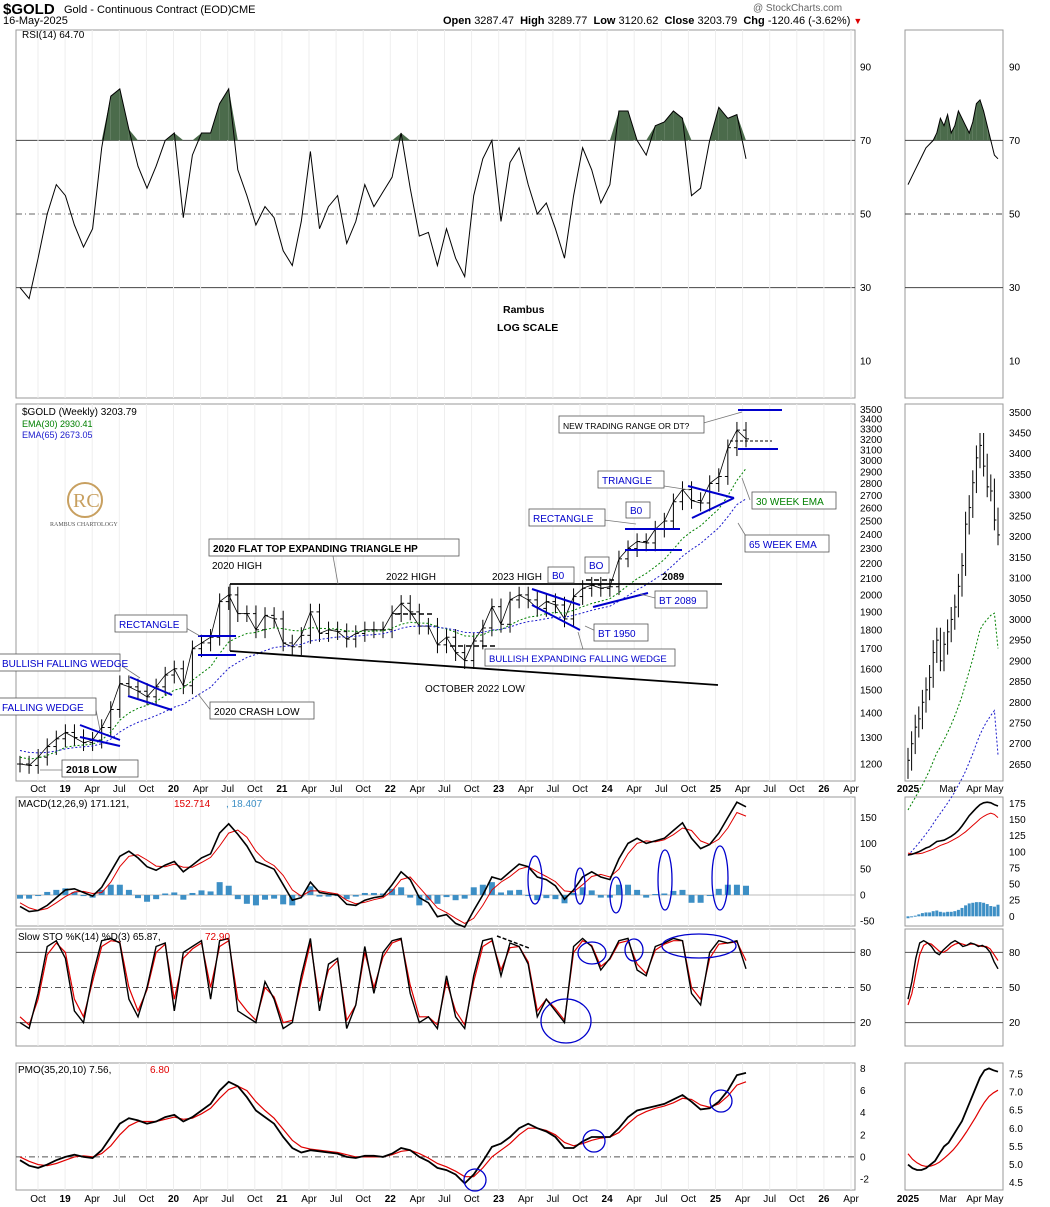  Describe the element at coordinates (871, 564) in the screenshot. I see `y-tick-label: 2200` at that location.